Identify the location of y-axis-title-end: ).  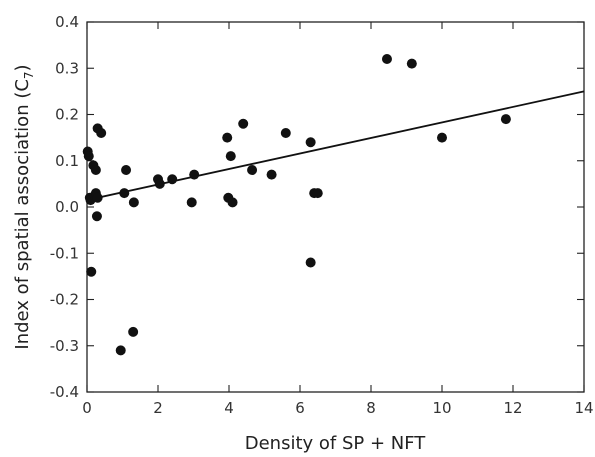
(22, 67).